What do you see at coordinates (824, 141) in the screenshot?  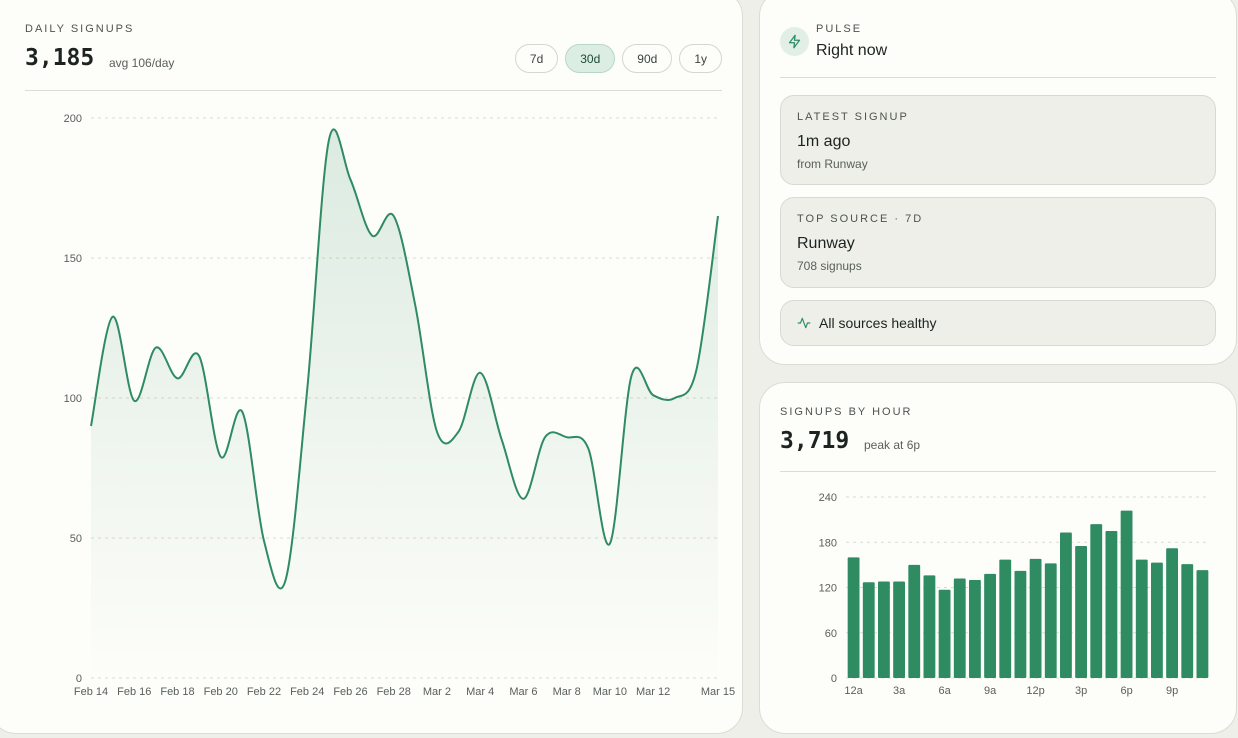 I see `latest-signup-value: 1m ago` at bounding box center [824, 141].